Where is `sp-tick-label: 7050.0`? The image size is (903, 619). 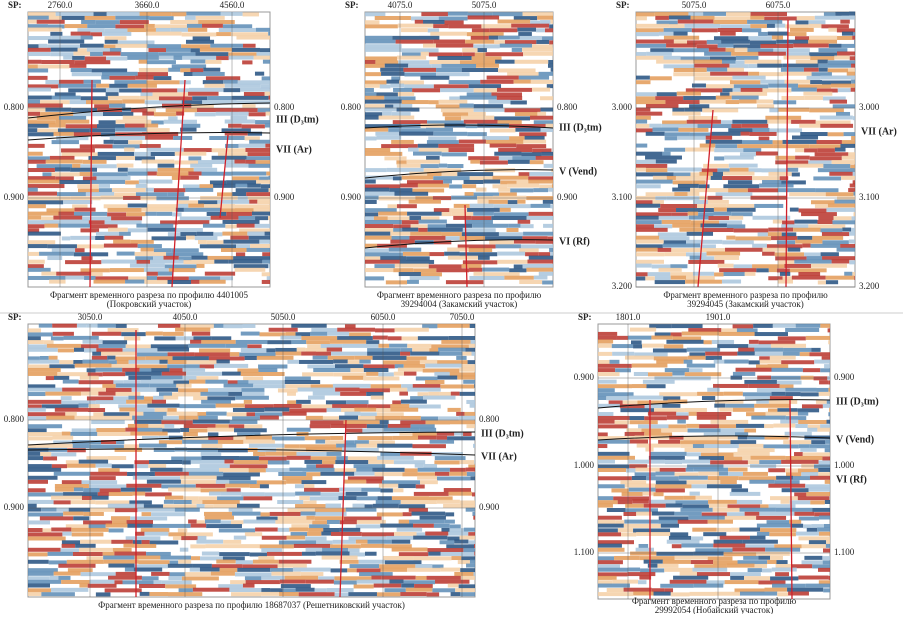
sp-tick-label: 7050.0 is located at coordinates (462, 317).